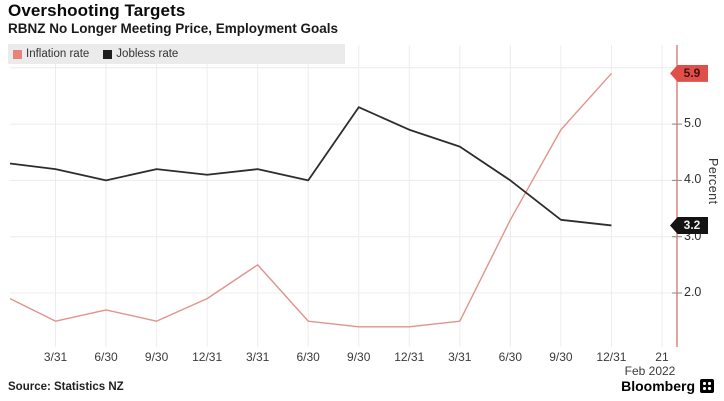  What do you see at coordinates (689, 73) in the screenshot?
I see `inflation-last-value-badge: 5.9` at bounding box center [689, 73].